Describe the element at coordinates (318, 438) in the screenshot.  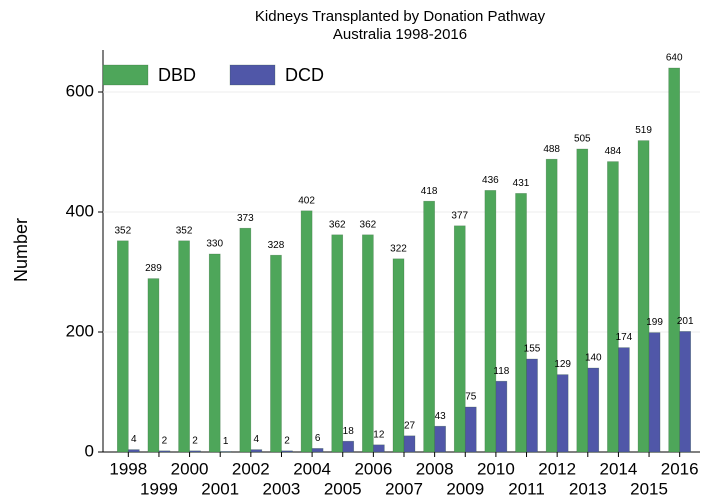
I see `data-label: 6` at that location.